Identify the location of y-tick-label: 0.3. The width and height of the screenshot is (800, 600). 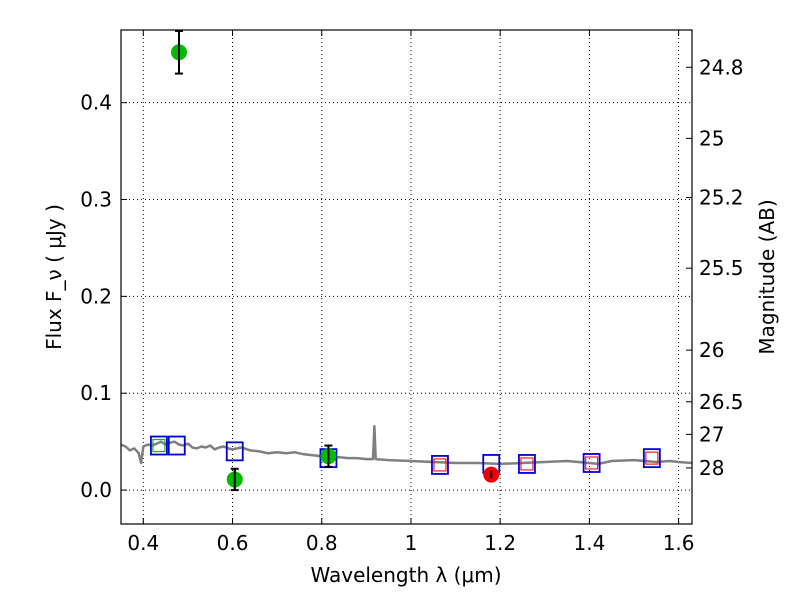
(96, 200).